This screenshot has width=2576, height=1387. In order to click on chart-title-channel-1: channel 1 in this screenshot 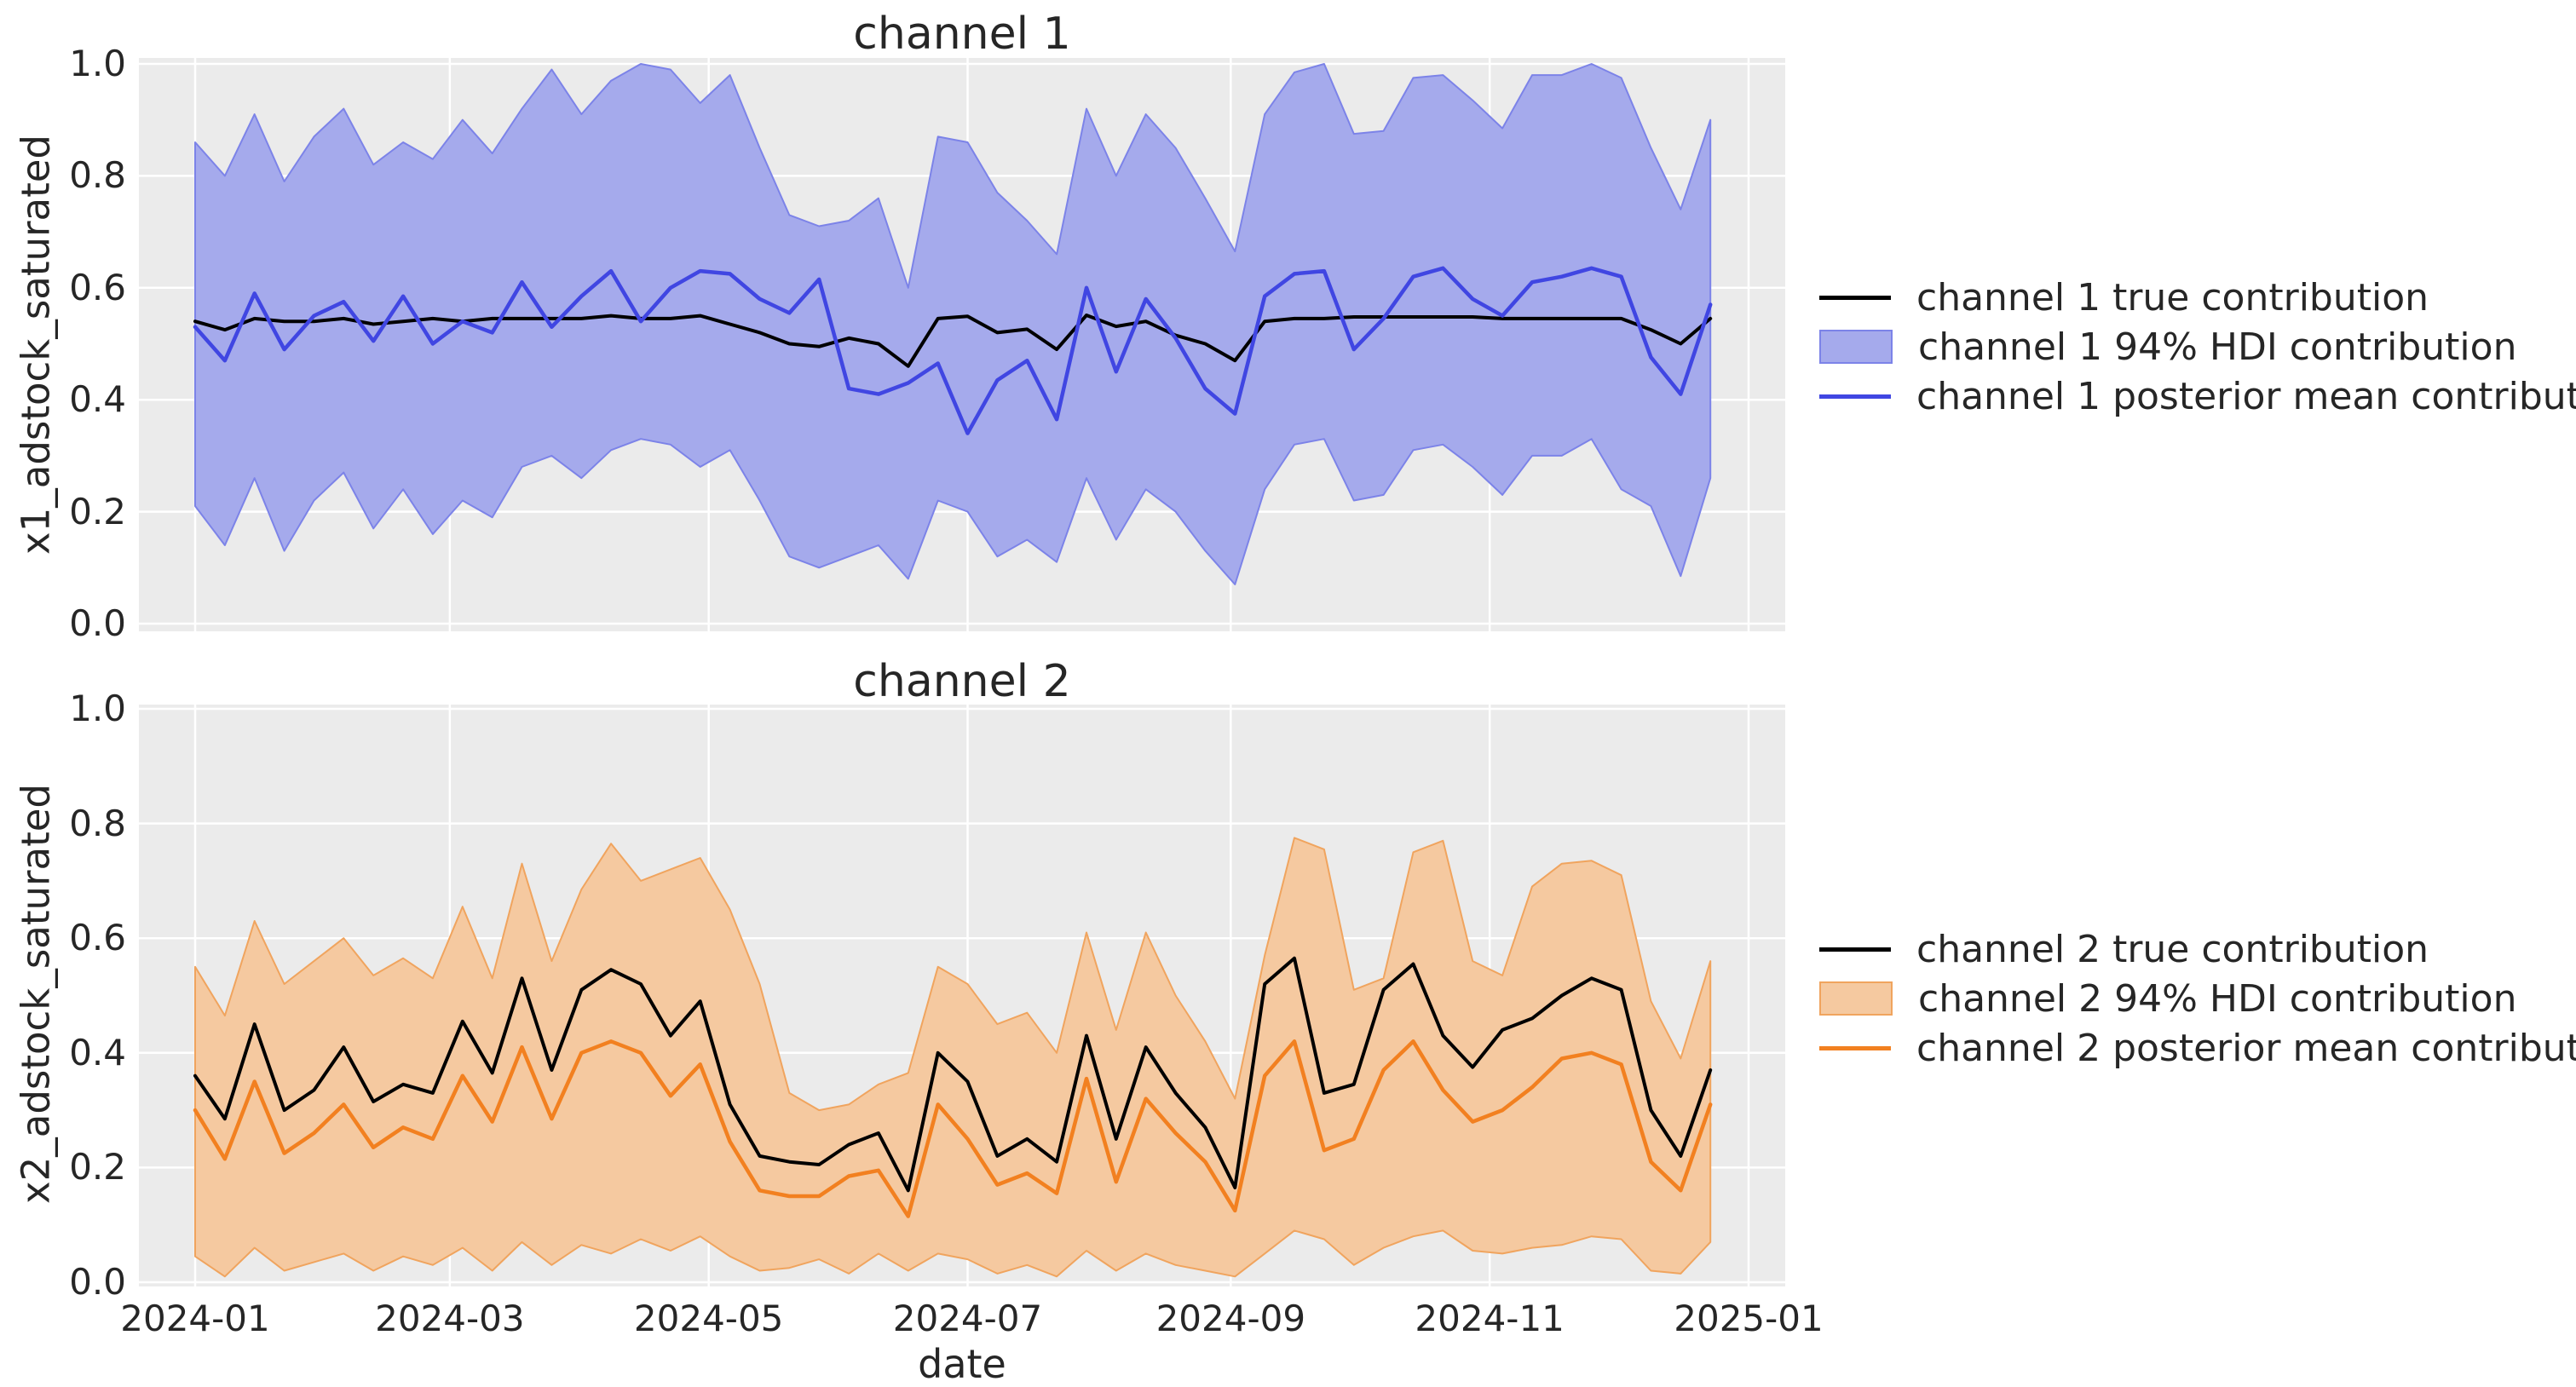, I will do `click(962, 34)`.